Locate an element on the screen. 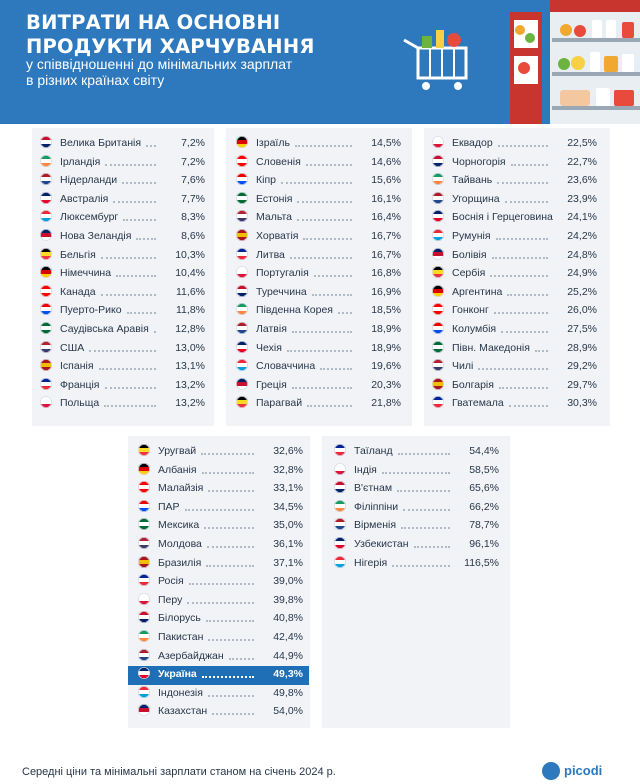 The width and height of the screenshot is (640, 784). table-row: В'єтнам 65,6% is located at coordinates (416, 488).